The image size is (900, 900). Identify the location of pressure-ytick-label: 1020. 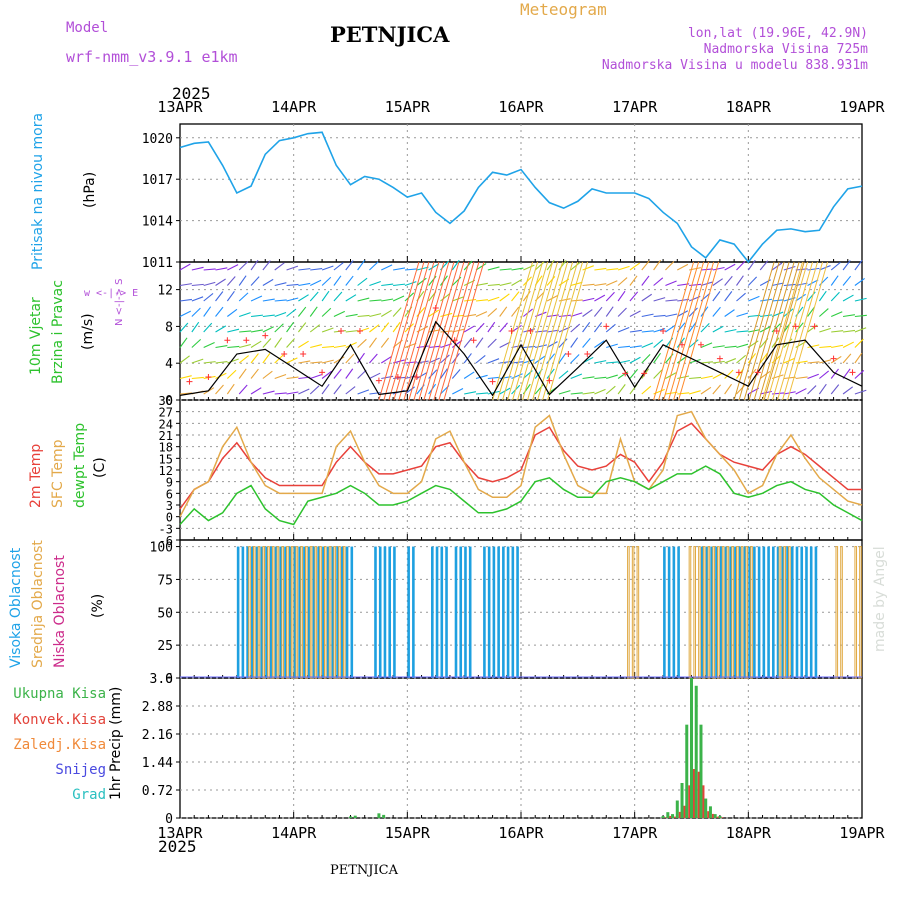
(157, 139).